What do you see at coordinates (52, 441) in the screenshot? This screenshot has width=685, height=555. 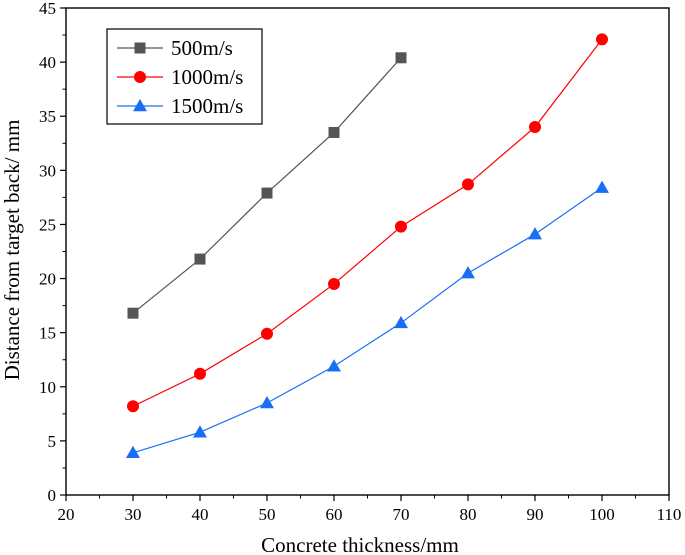 I see `y-tick-label: 5` at bounding box center [52, 441].